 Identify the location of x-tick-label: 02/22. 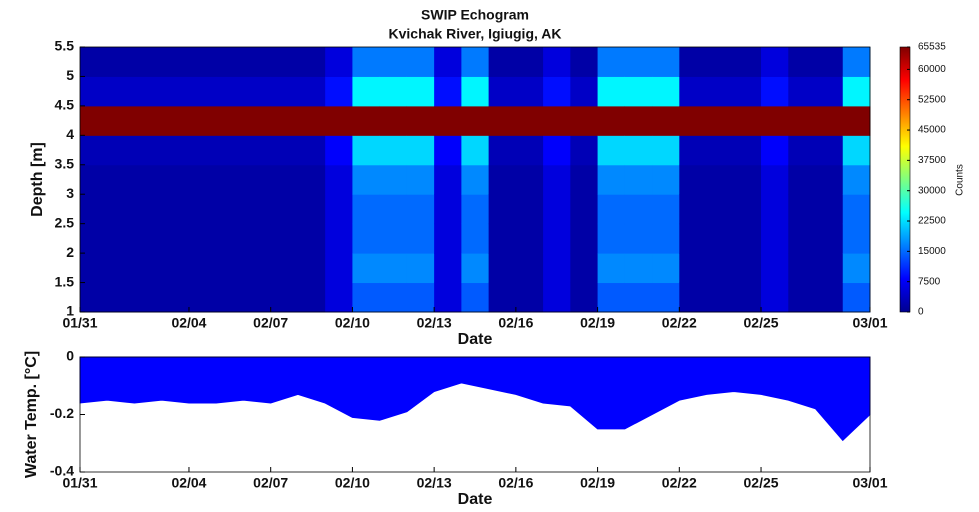
(679, 323).